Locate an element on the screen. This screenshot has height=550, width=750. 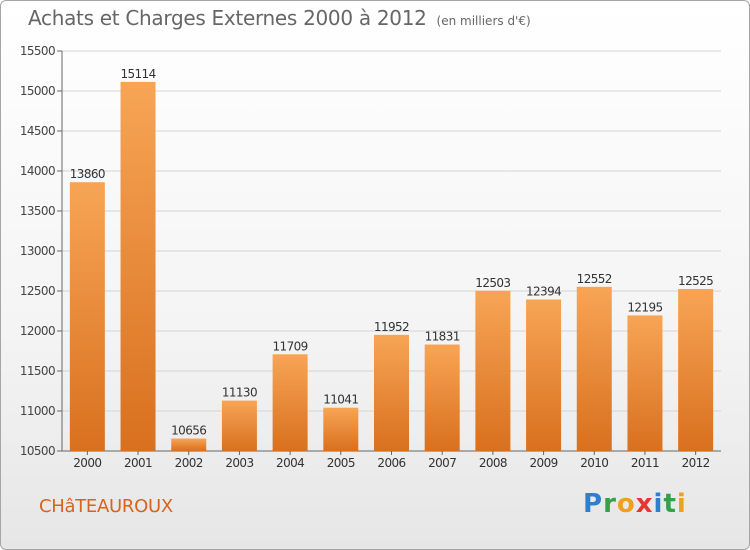
logo-letter: o is located at coordinates (626, 504).